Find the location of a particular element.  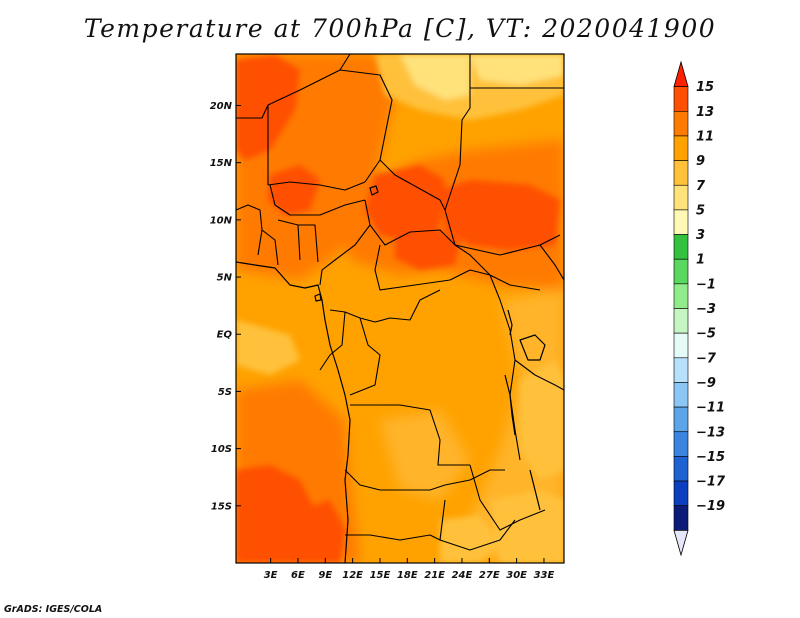

border-car is located at coordinates (430, 257).